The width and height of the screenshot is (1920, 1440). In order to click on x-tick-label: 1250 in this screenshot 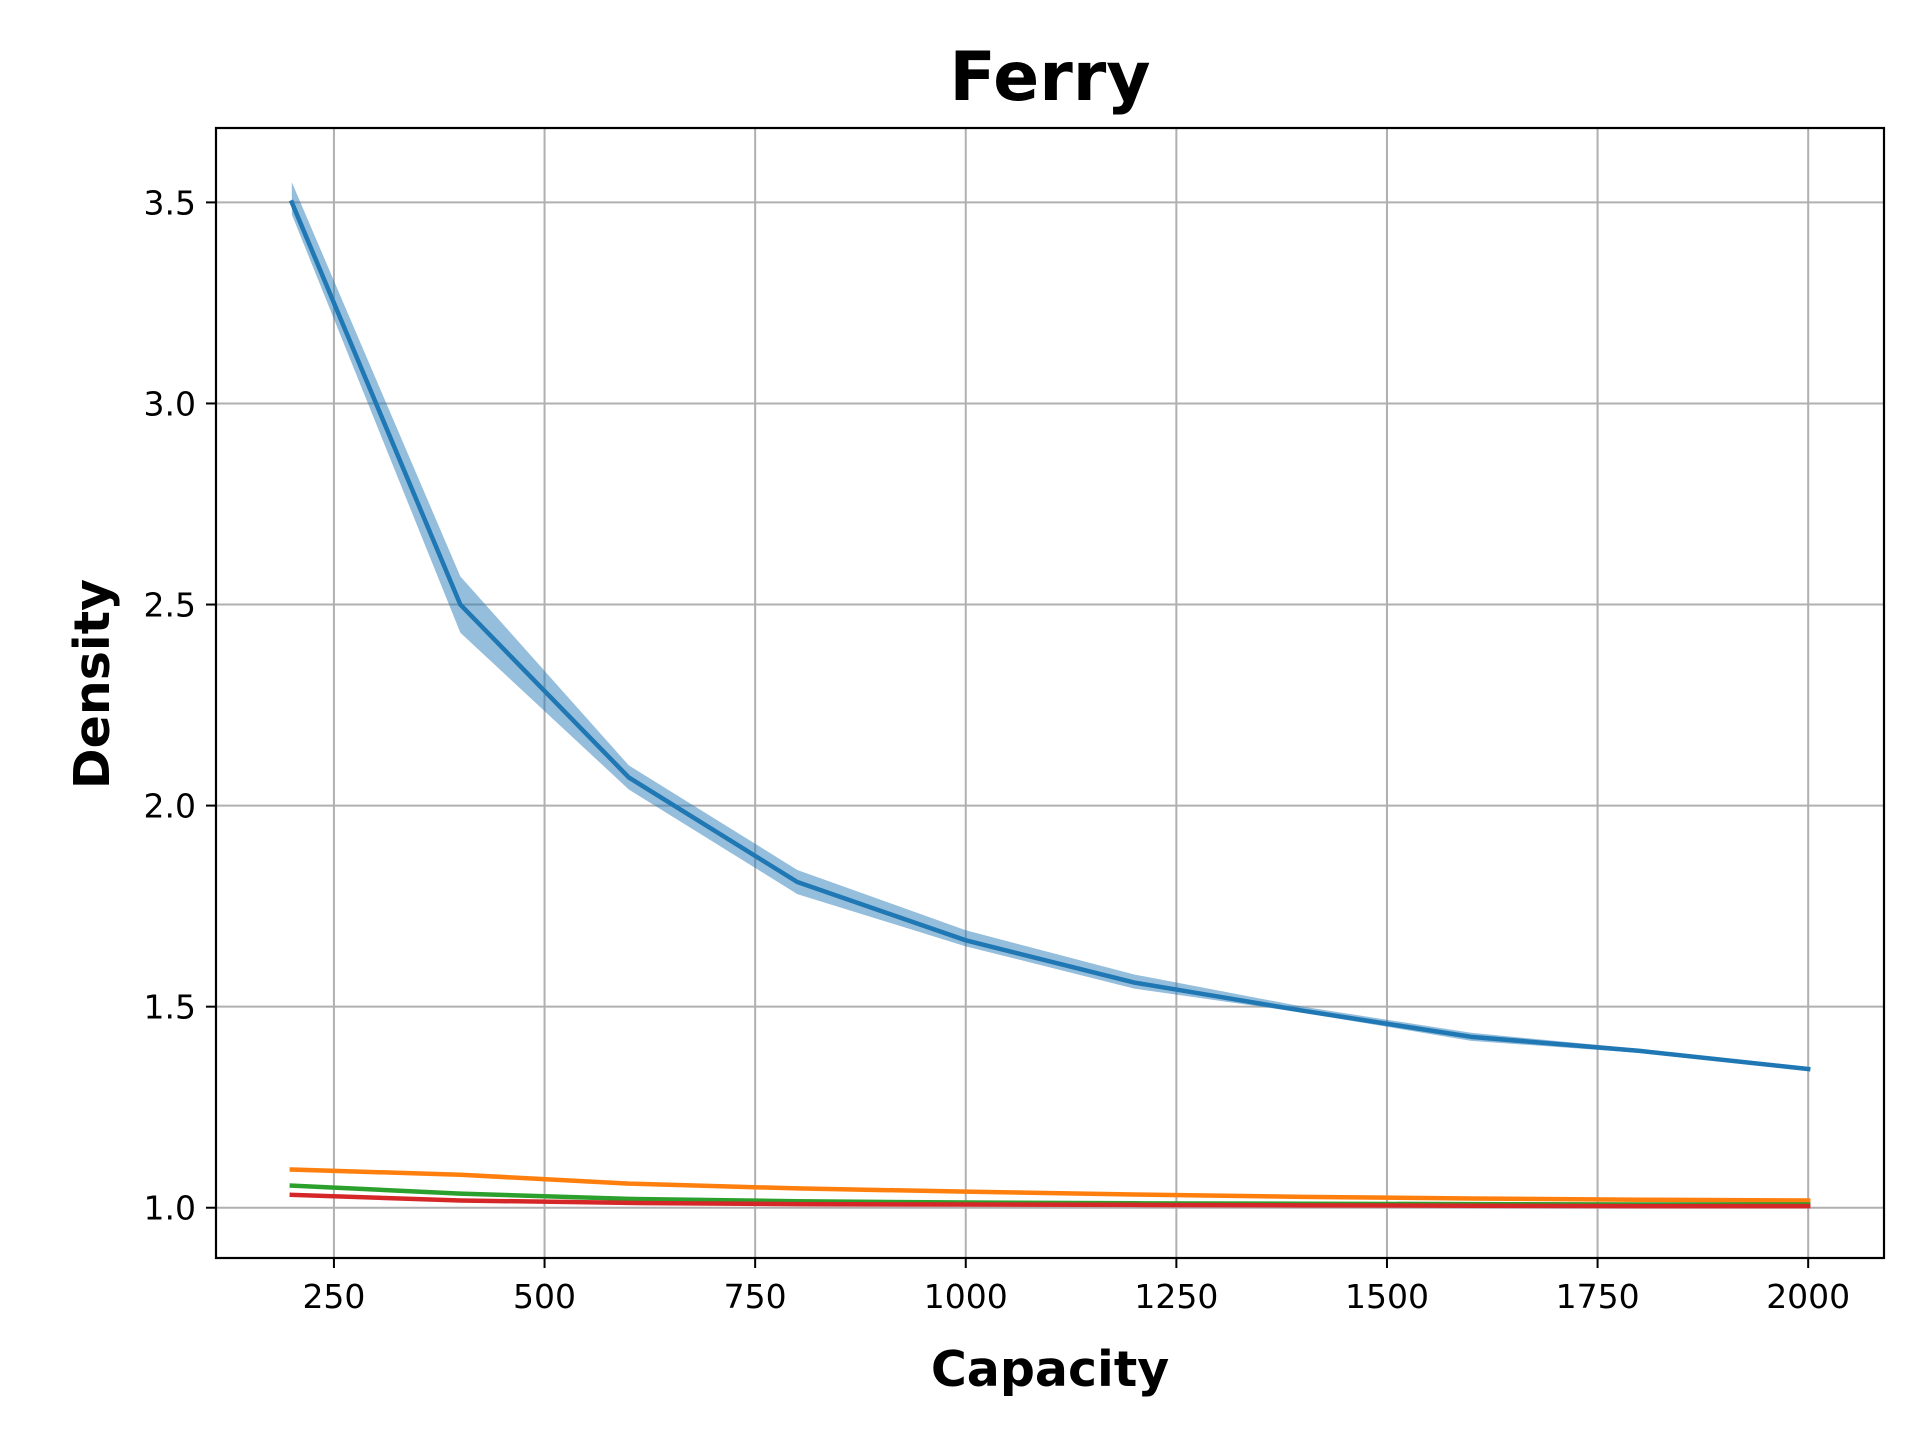, I will do `click(1176, 1296)`.